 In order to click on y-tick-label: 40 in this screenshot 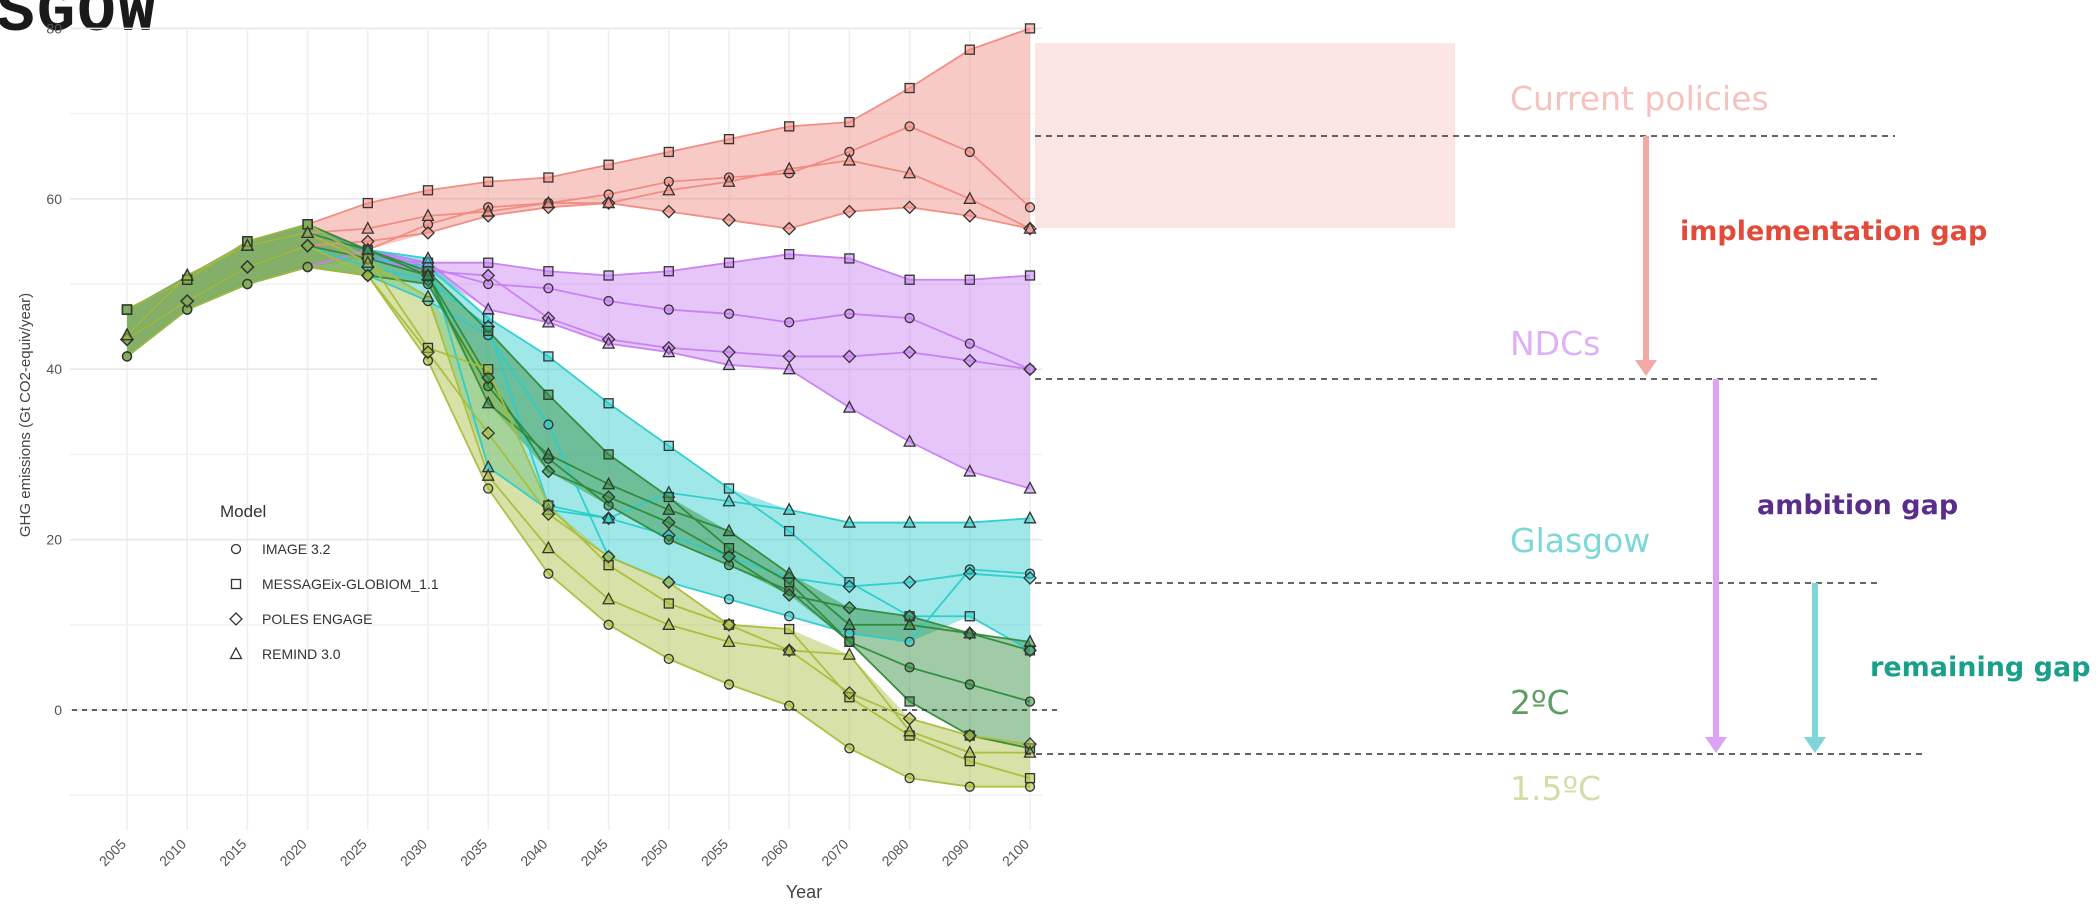, I will do `click(54, 369)`.